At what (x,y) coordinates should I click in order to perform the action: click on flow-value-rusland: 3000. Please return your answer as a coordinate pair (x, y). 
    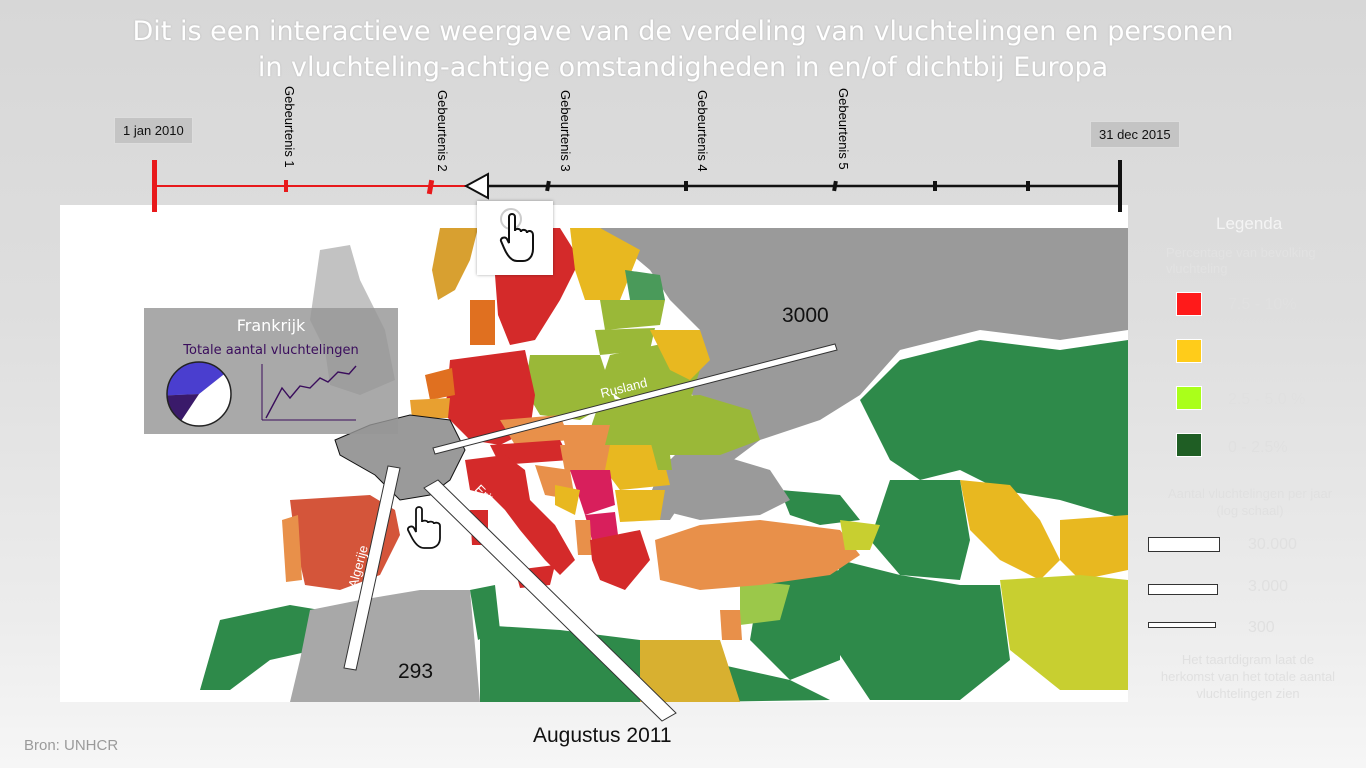
    Looking at the image, I should click on (805, 315).